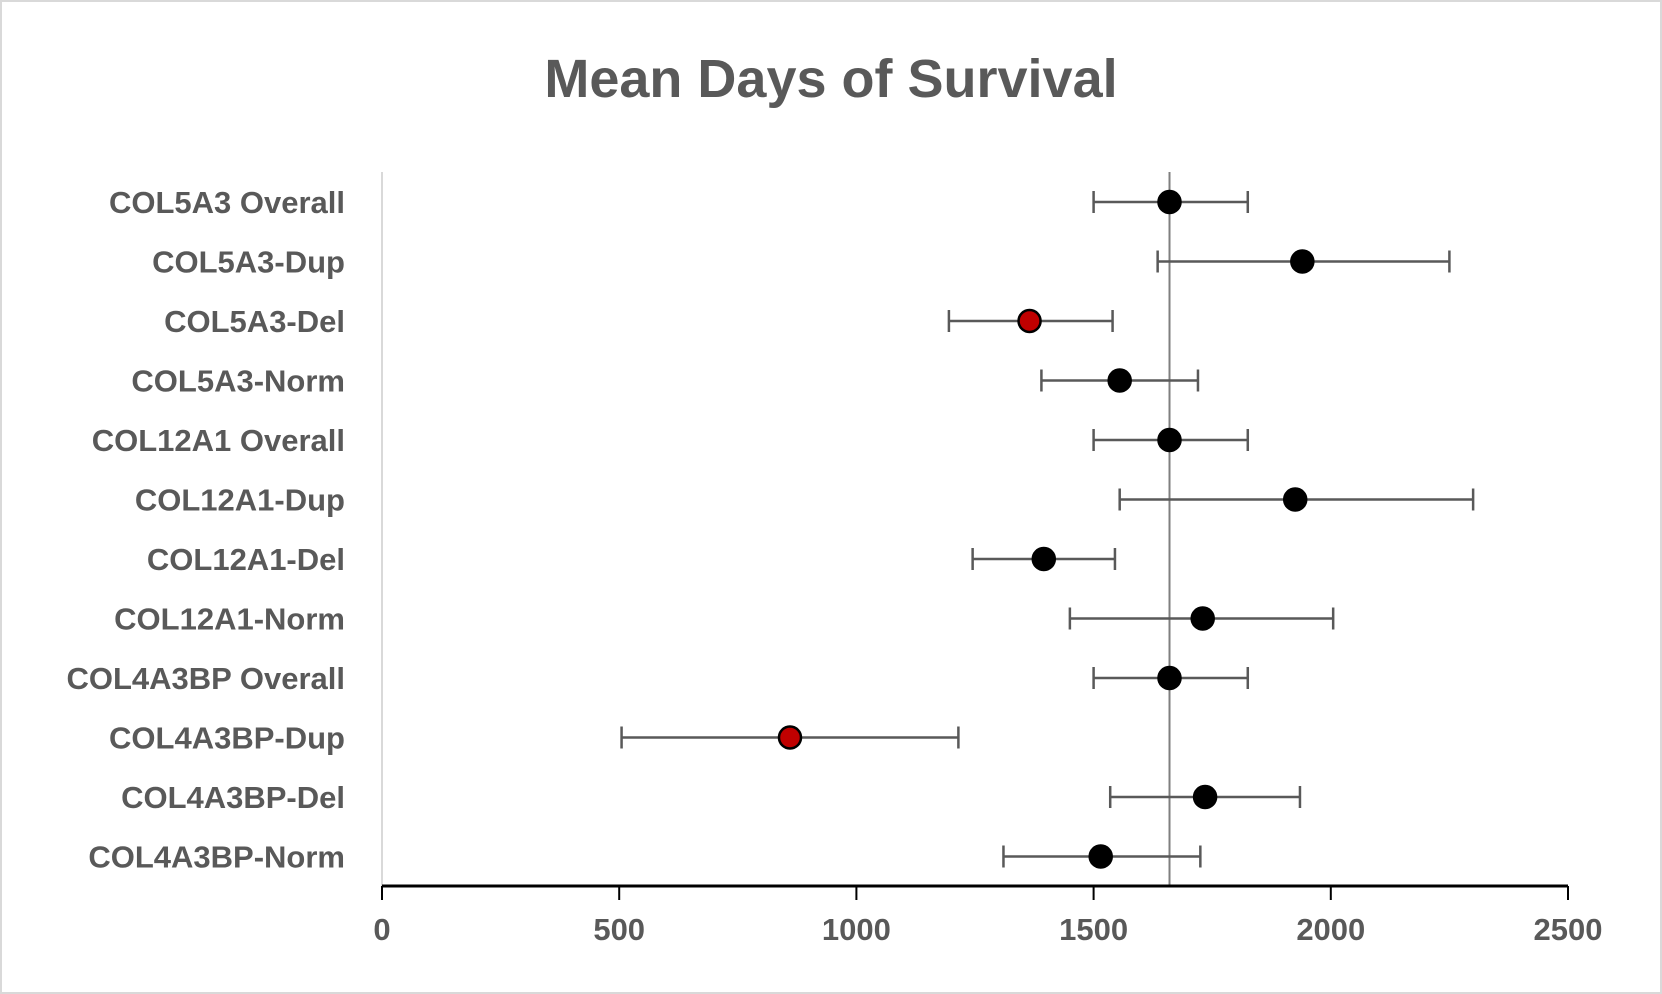 This screenshot has width=1662, height=994. What do you see at coordinates (238, 381) in the screenshot?
I see `category-label: COL5A3-Norm` at bounding box center [238, 381].